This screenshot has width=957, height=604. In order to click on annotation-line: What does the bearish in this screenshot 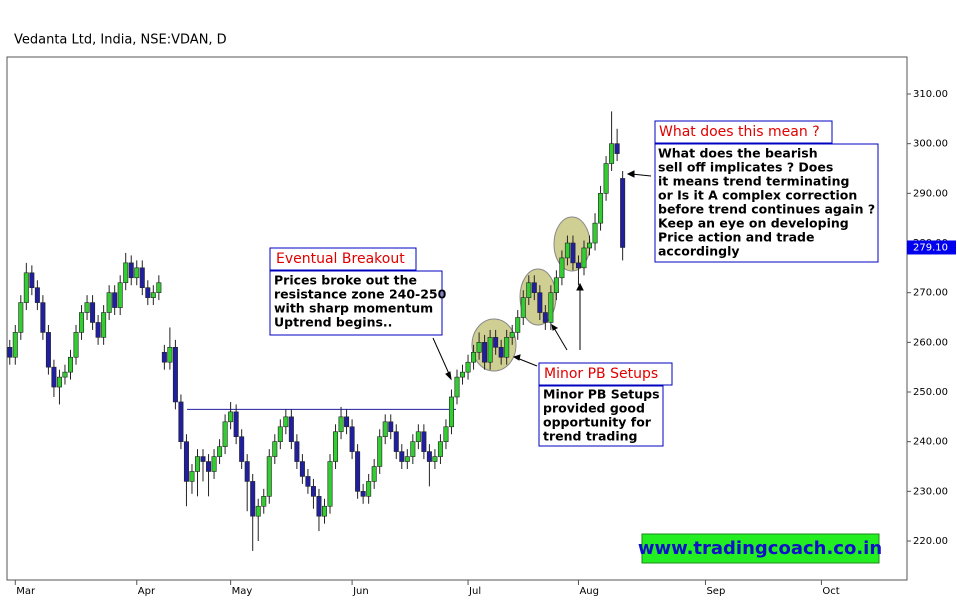, I will do `click(738, 153)`.